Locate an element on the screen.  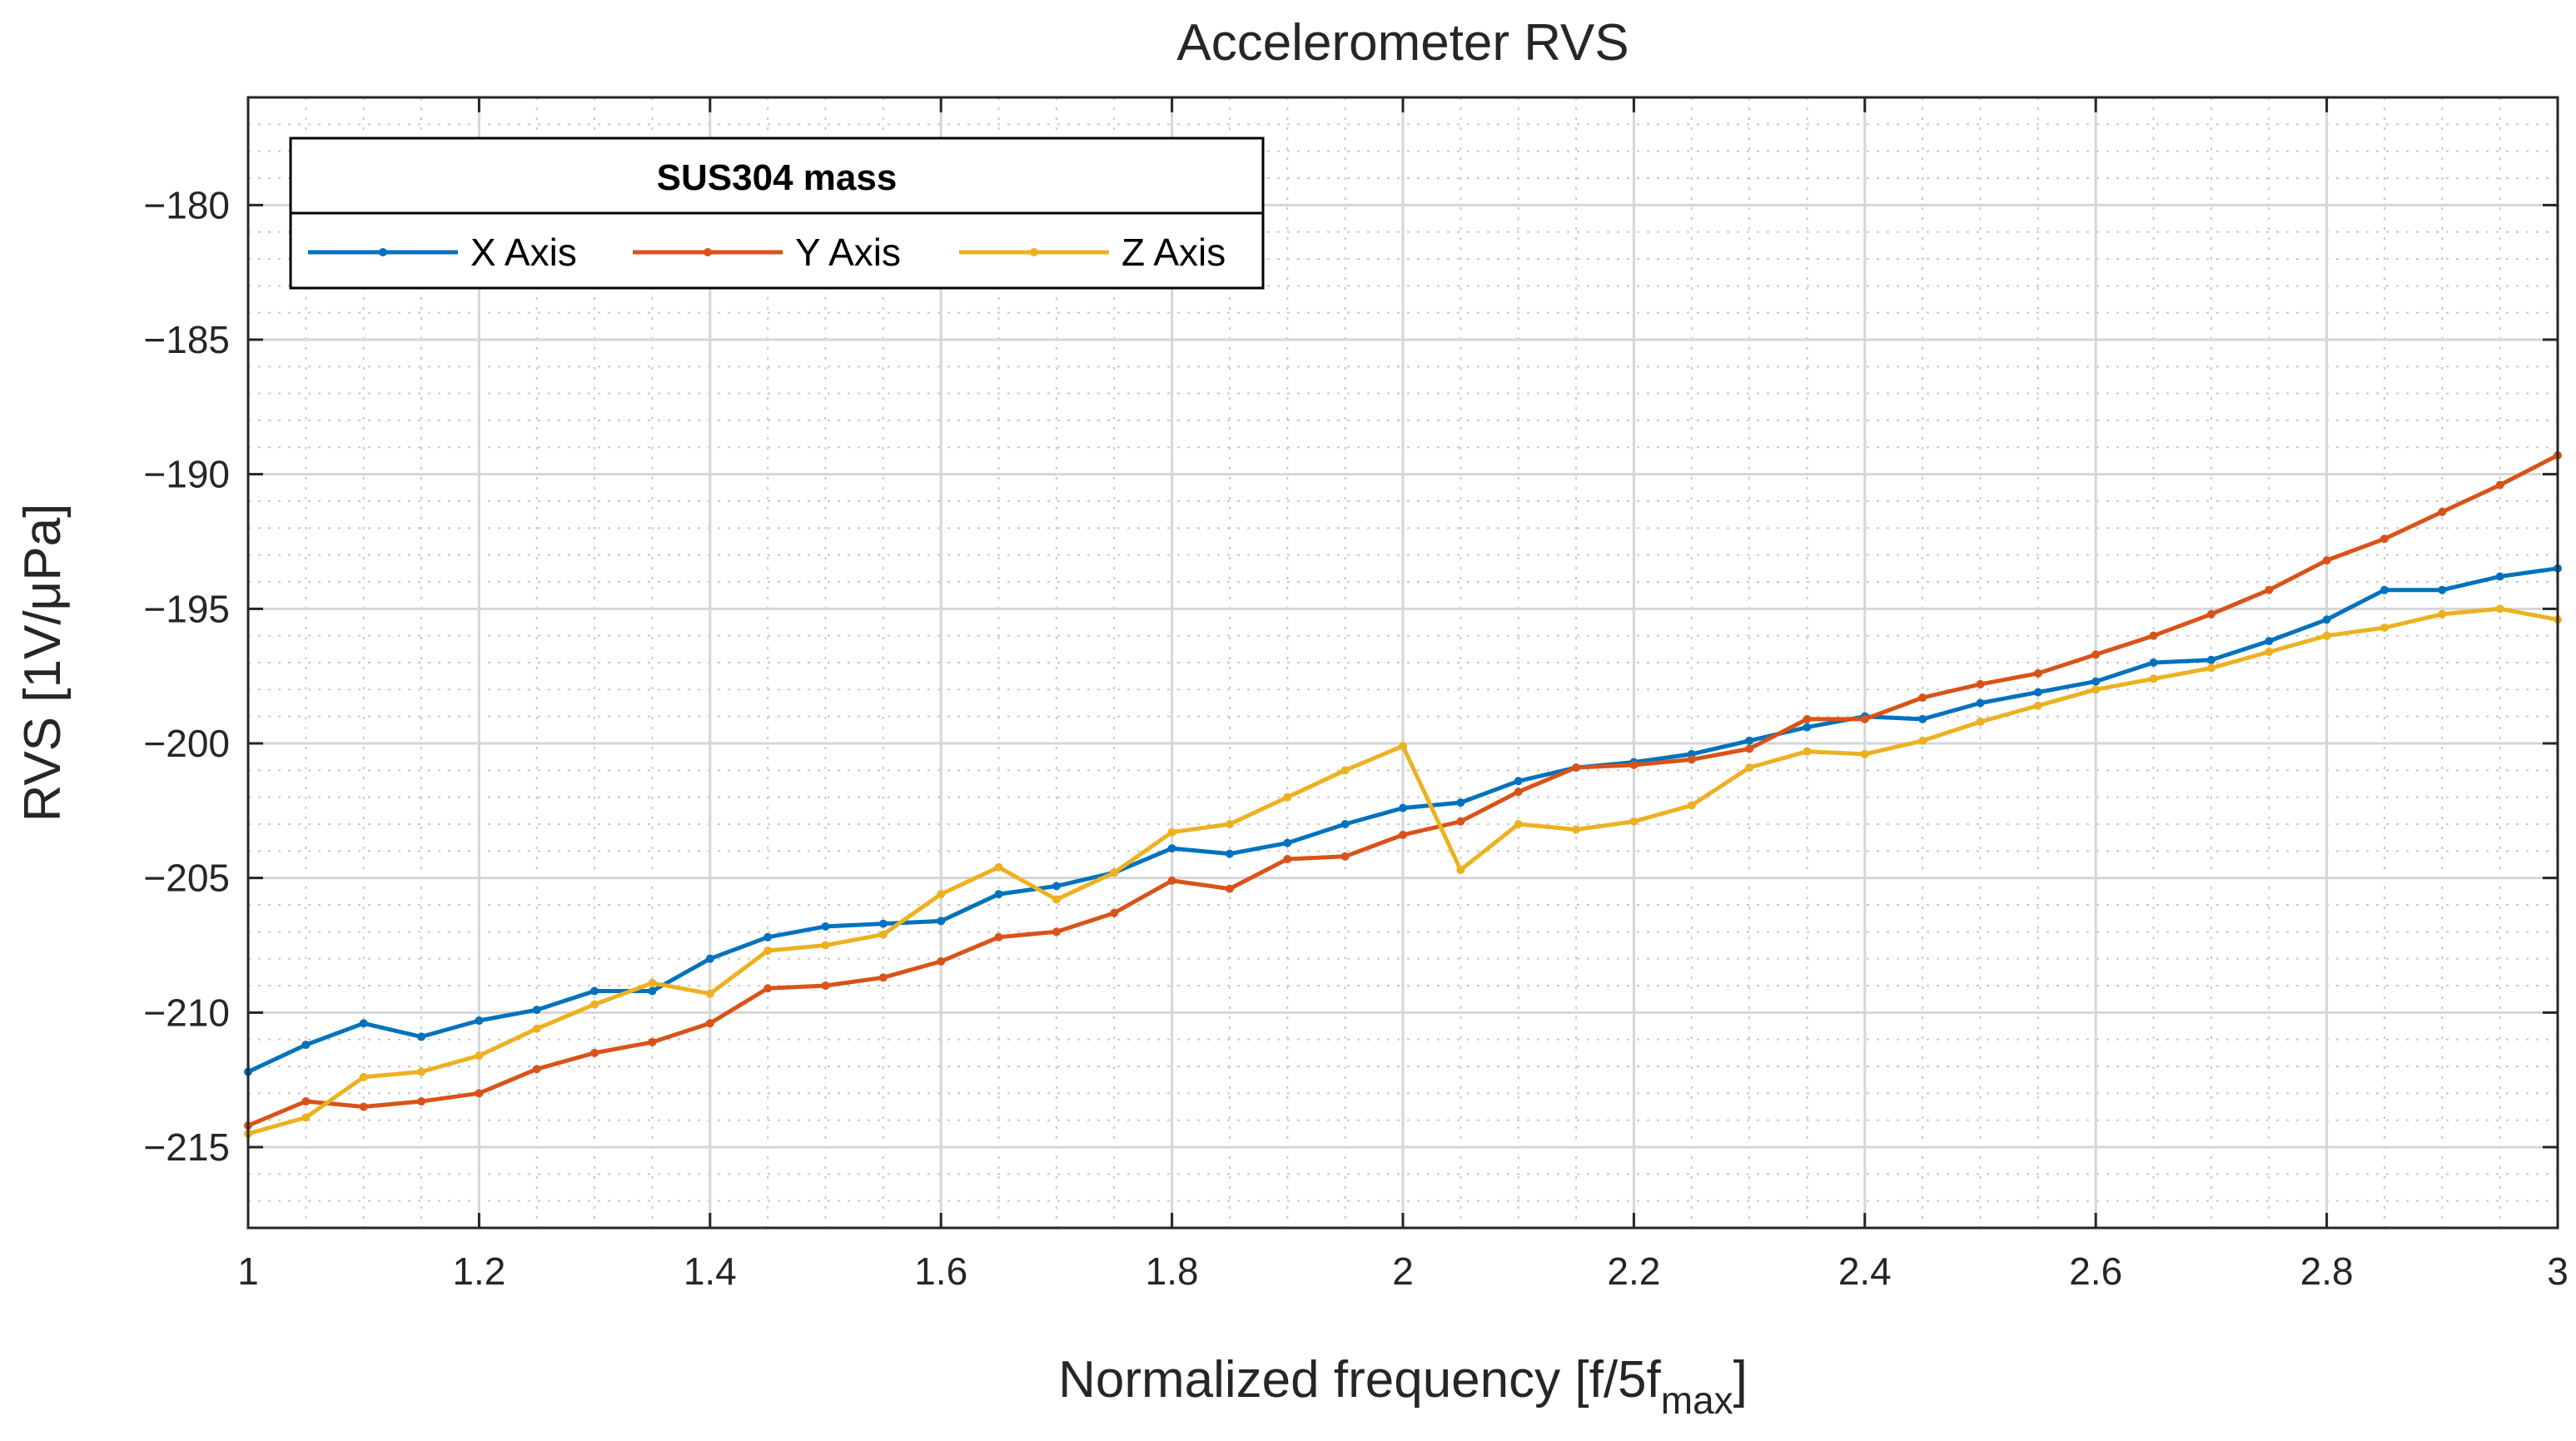
y-tick-label: −180 is located at coordinates (186, 204).